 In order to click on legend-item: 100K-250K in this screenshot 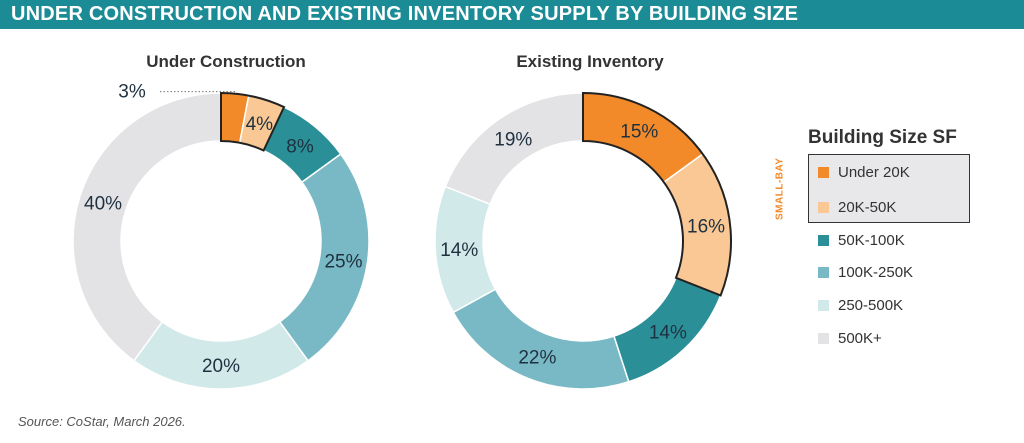, I will do `click(865, 272)`.